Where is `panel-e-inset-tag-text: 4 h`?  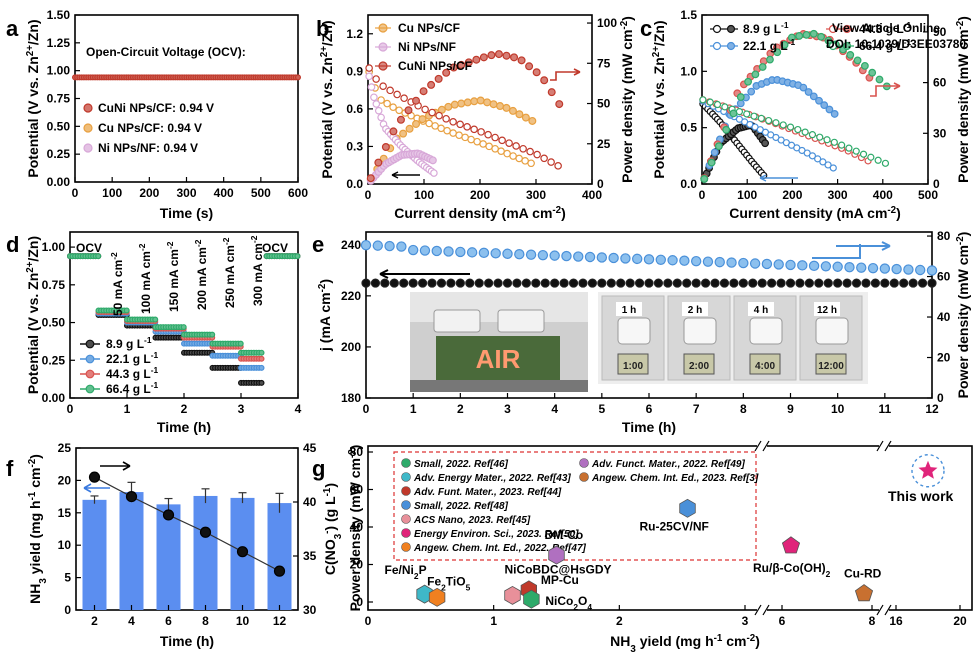 panel-e-inset-tag-text: 4 h is located at coordinates (761, 310).